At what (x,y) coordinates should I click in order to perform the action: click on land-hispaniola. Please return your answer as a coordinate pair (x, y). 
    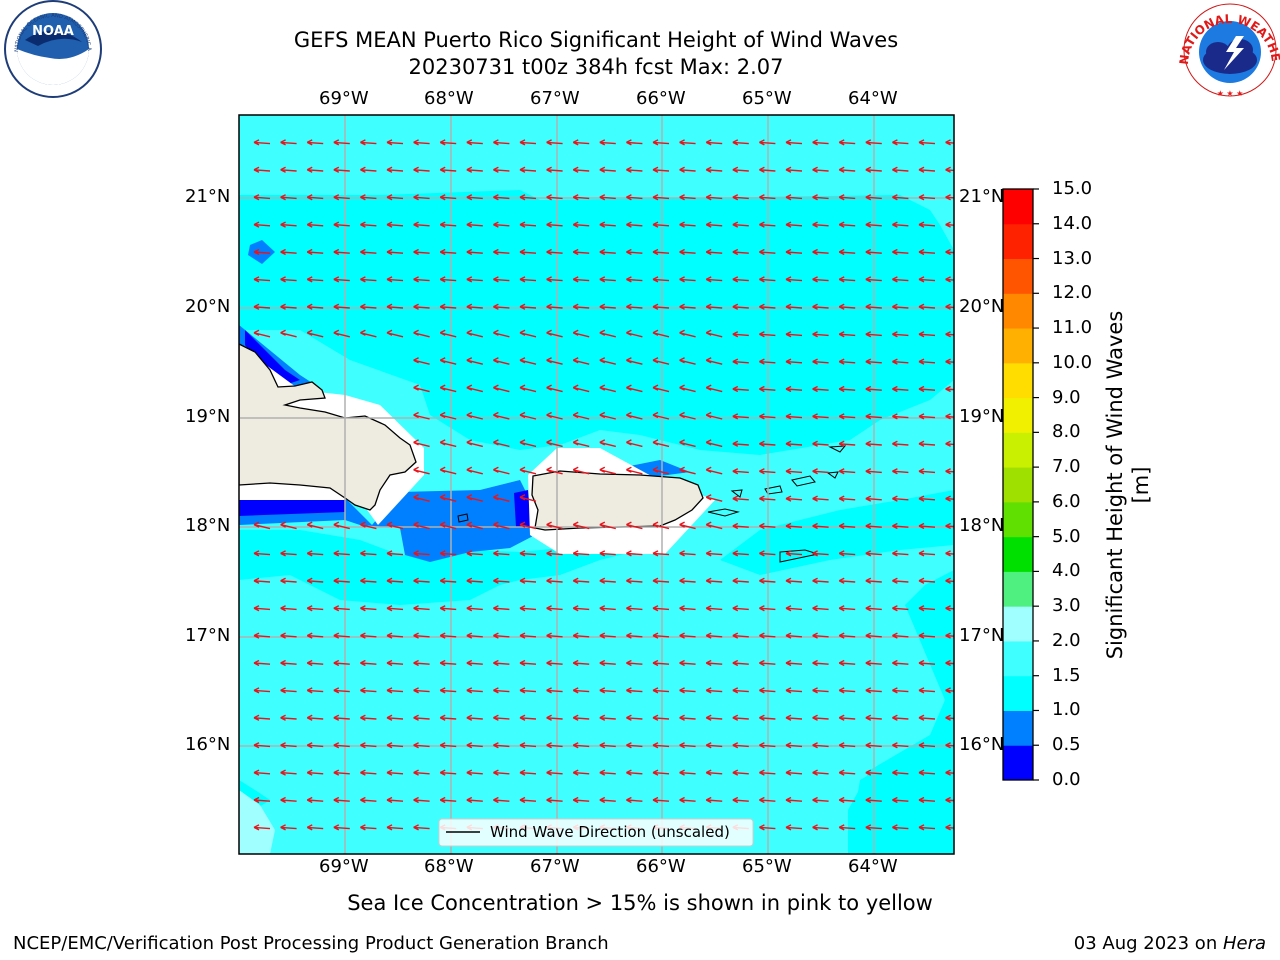
    Looking at the image, I should click on (328, 427).